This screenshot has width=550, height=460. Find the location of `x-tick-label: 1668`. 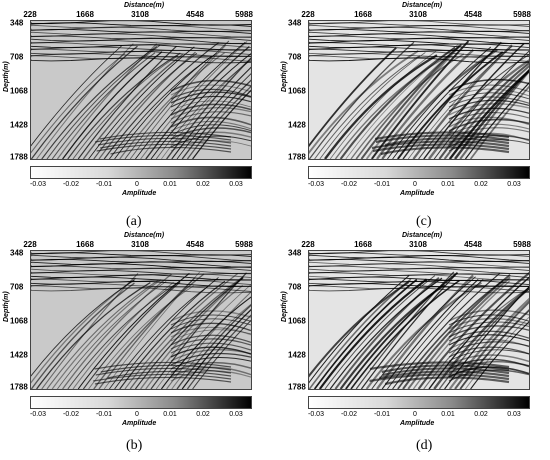

x-tick-label: 1668 is located at coordinates (363, 244).